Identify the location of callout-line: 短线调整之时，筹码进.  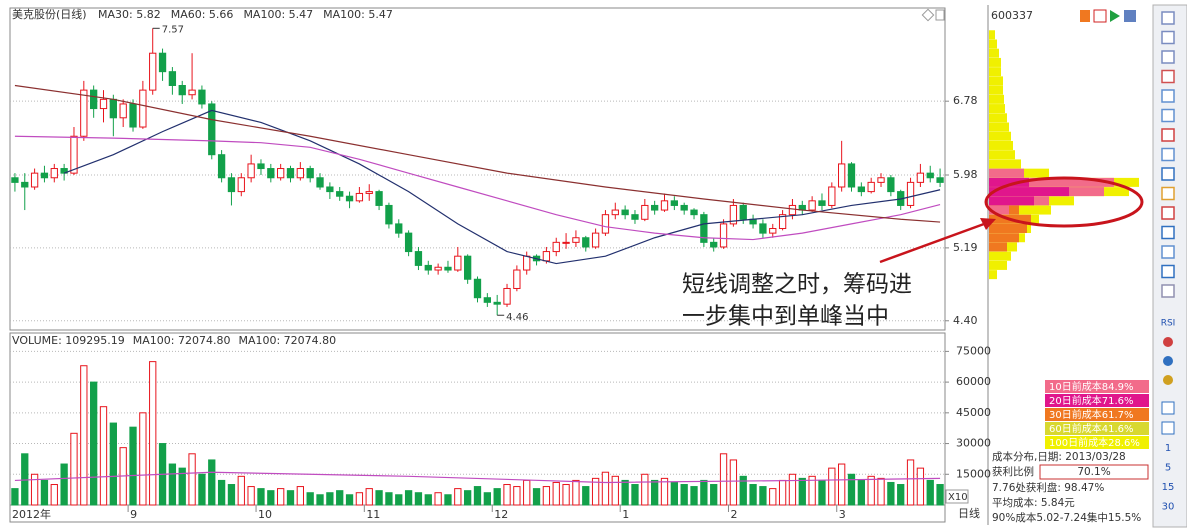
(797, 285).